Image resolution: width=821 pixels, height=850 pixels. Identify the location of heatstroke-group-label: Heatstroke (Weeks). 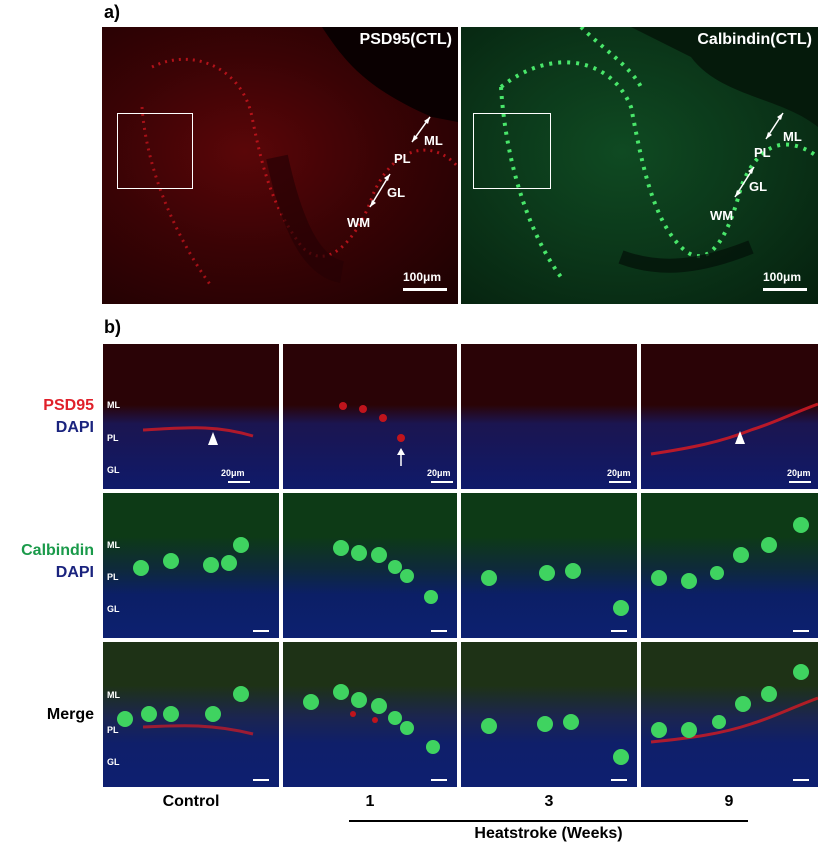
(548, 833).